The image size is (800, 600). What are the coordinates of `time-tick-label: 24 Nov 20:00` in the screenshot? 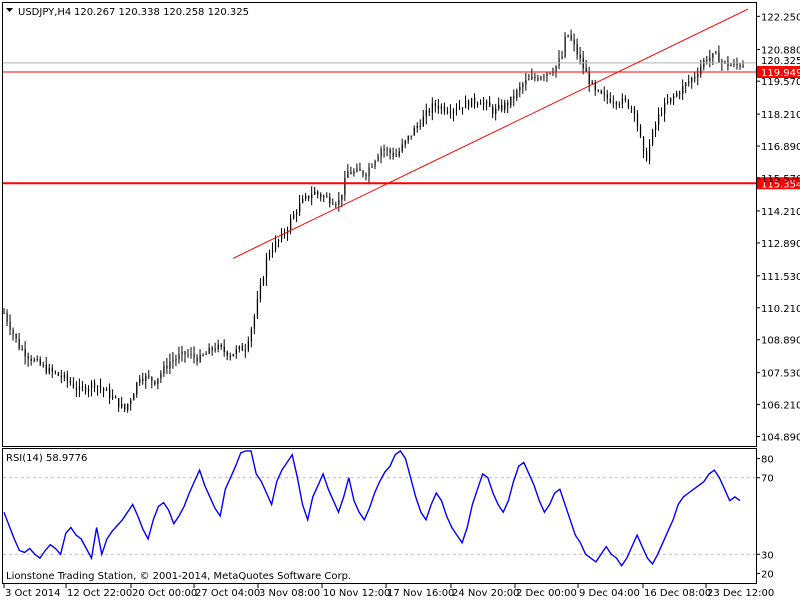 It's located at (485, 593).